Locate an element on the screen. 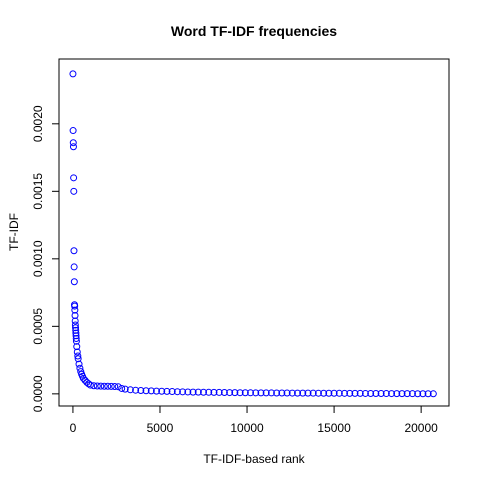 The image size is (480, 480). x-tick-label: 15000 is located at coordinates (334, 428).